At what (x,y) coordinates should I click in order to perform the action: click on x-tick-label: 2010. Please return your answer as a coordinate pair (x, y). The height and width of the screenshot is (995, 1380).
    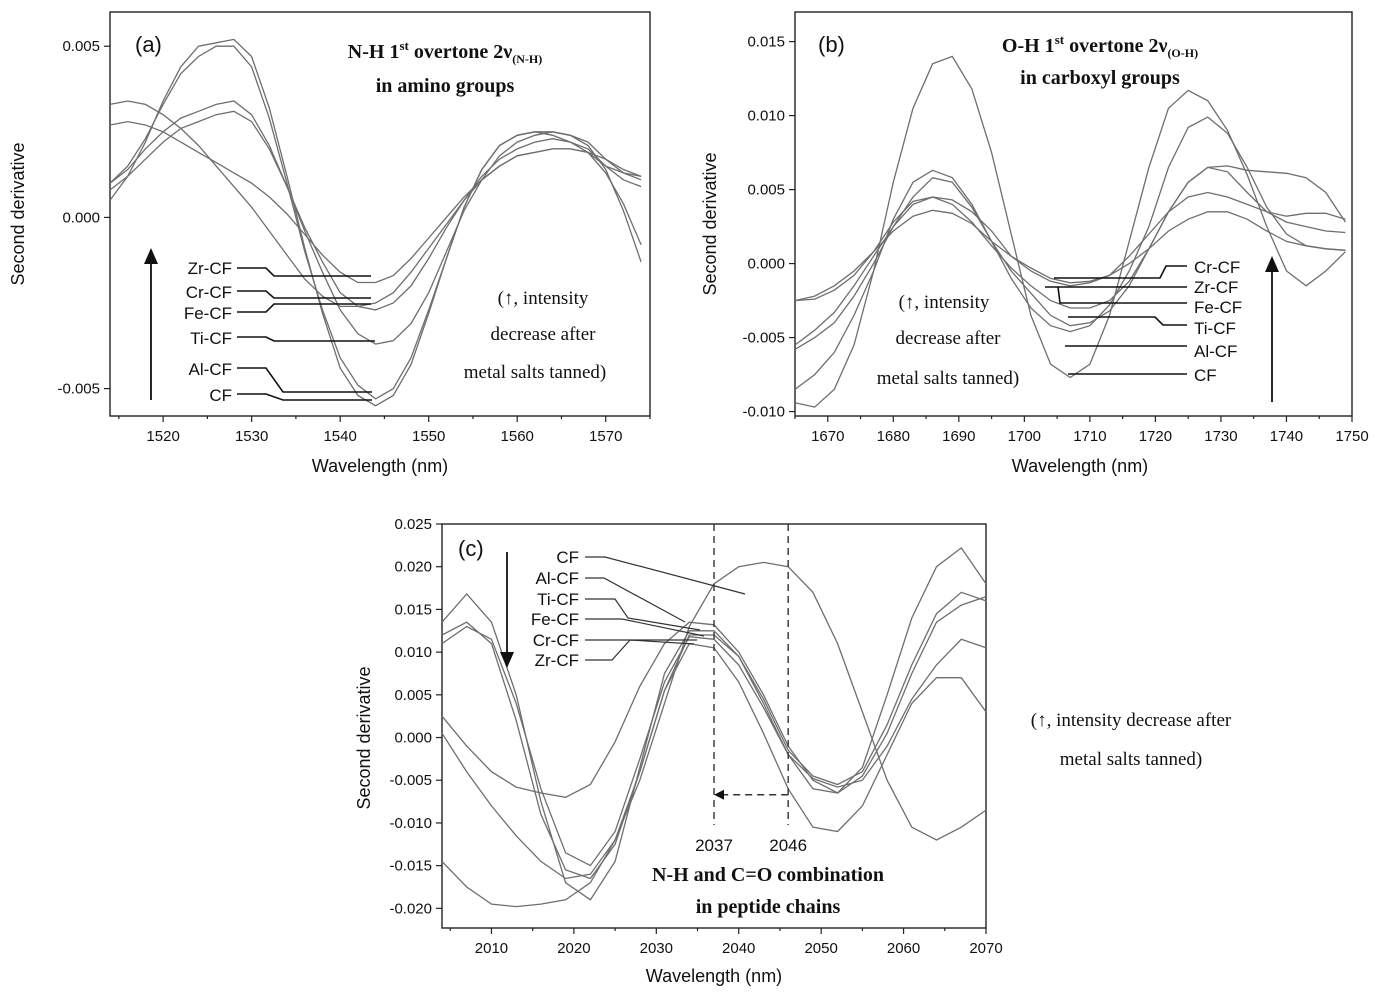
    Looking at the image, I should click on (491, 948).